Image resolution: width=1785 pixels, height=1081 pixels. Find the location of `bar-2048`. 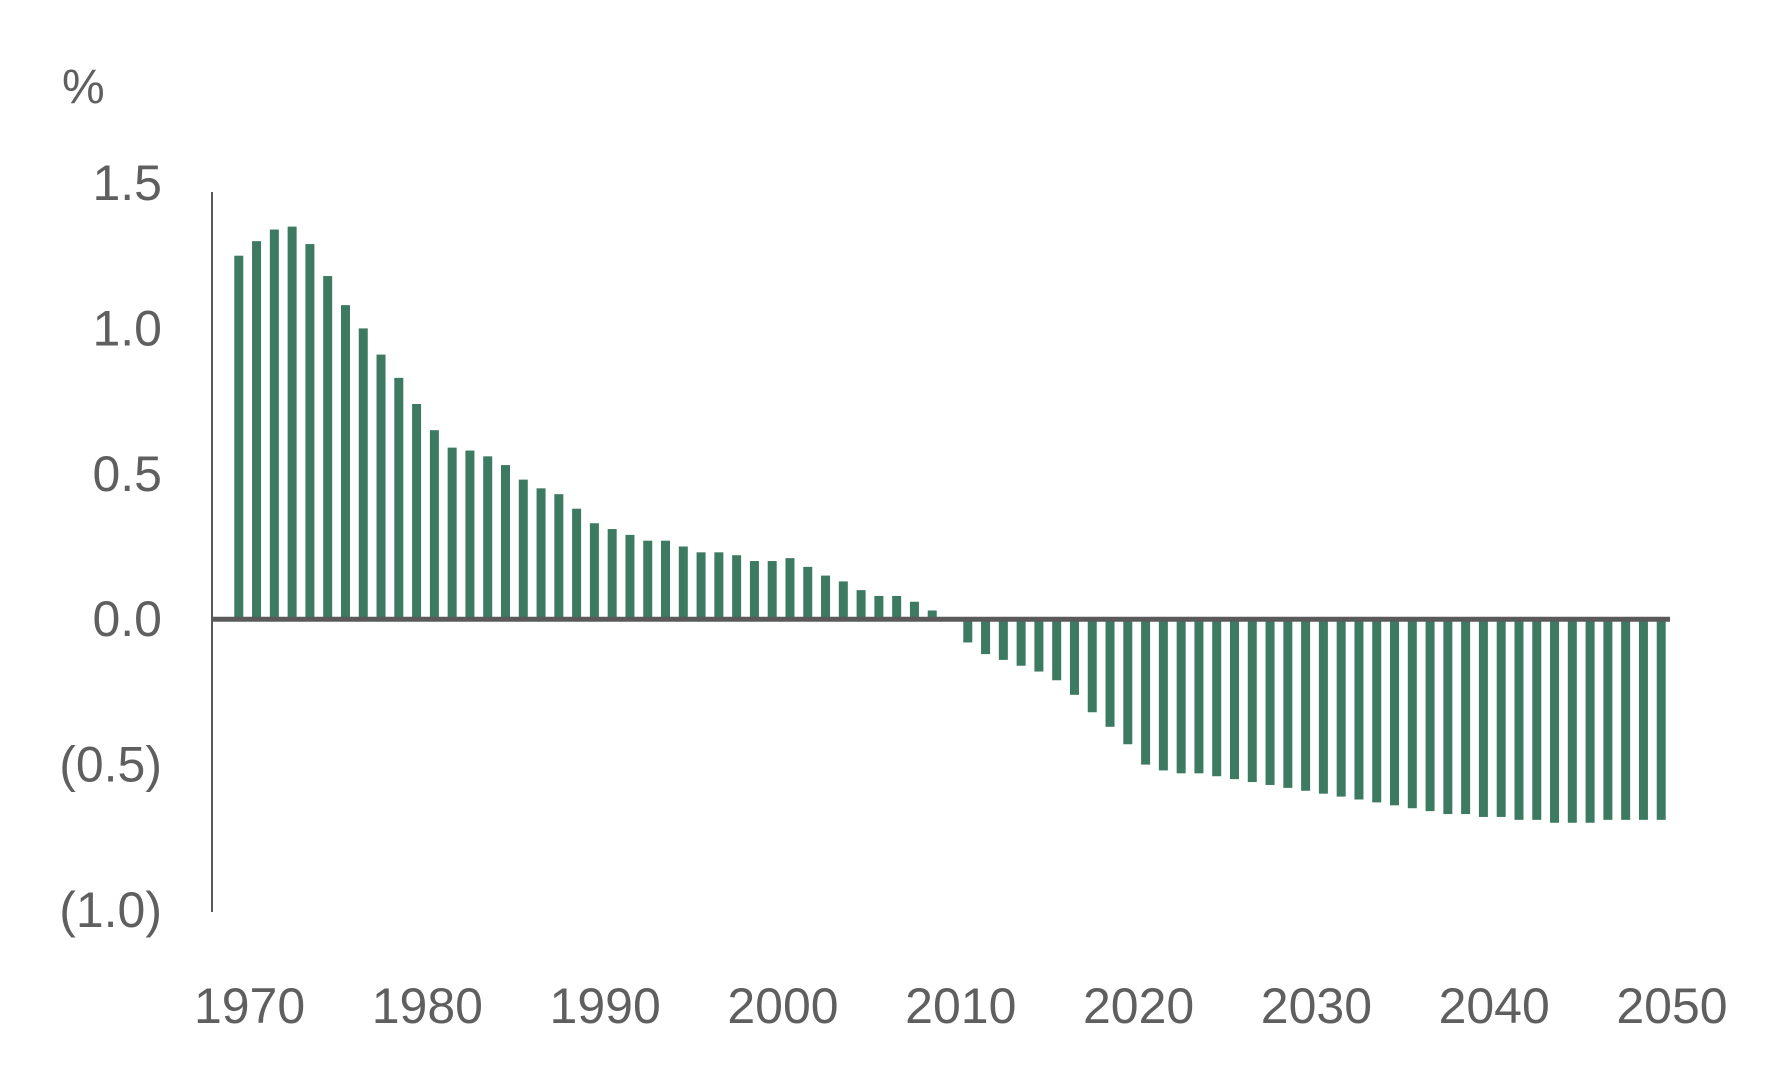

bar-2048 is located at coordinates (1643, 719).